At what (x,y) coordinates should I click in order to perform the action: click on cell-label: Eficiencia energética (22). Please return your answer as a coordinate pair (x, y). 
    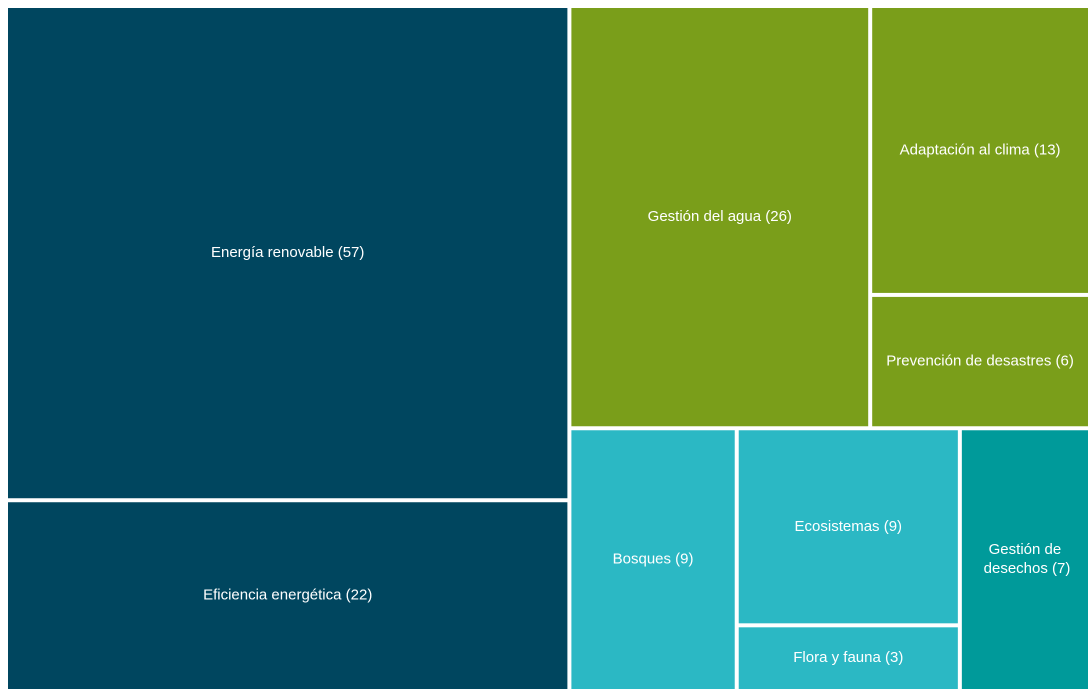
    Looking at the image, I should click on (287, 595).